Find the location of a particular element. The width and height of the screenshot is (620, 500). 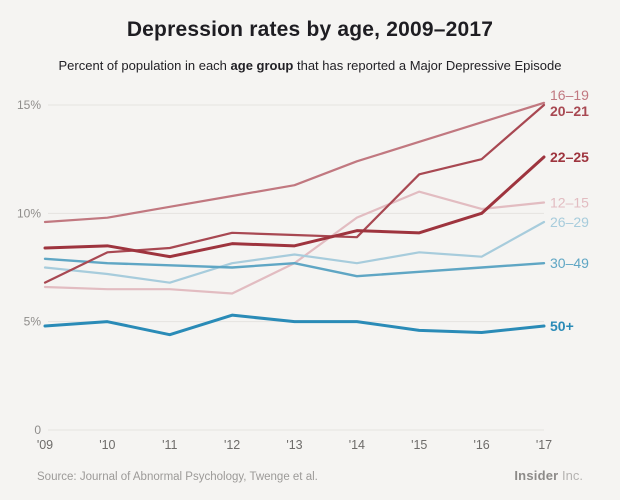

series-label-50+: 50+ is located at coordinates (562, 326).